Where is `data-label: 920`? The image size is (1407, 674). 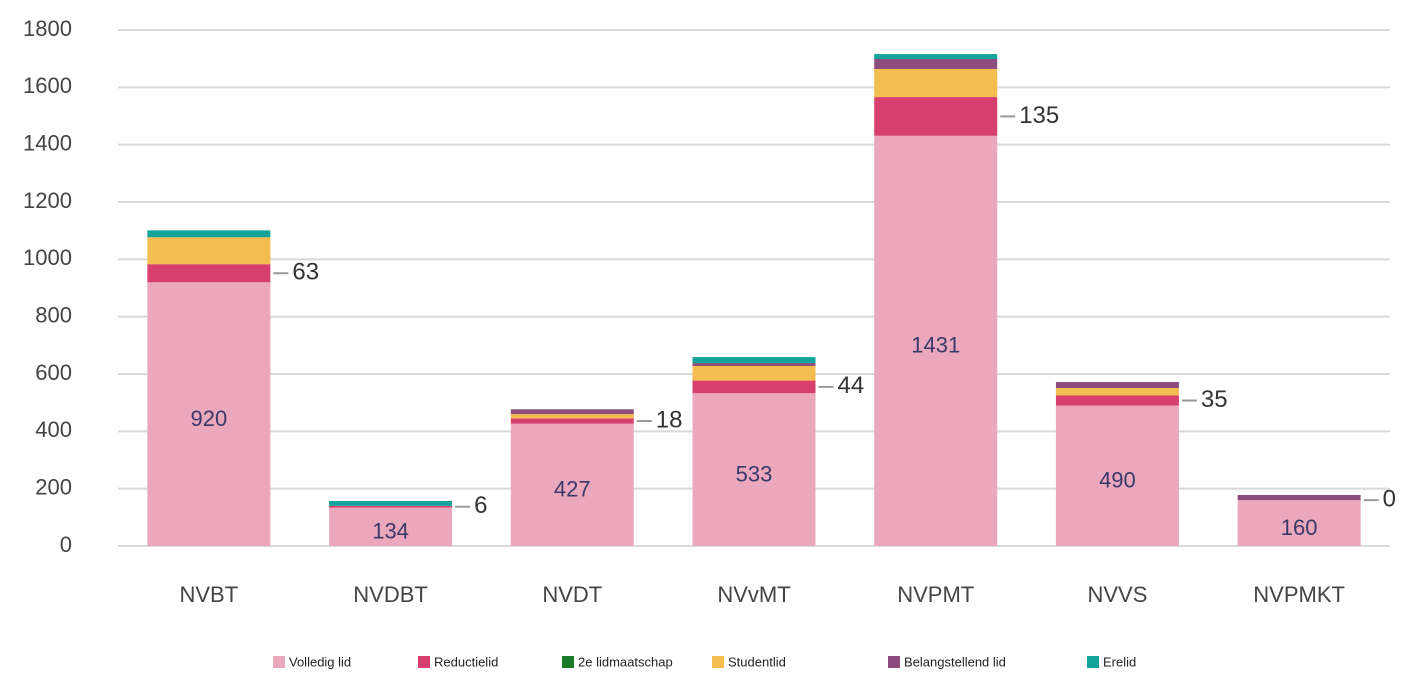
data-label: 920 is located at coordinates (208, 418).